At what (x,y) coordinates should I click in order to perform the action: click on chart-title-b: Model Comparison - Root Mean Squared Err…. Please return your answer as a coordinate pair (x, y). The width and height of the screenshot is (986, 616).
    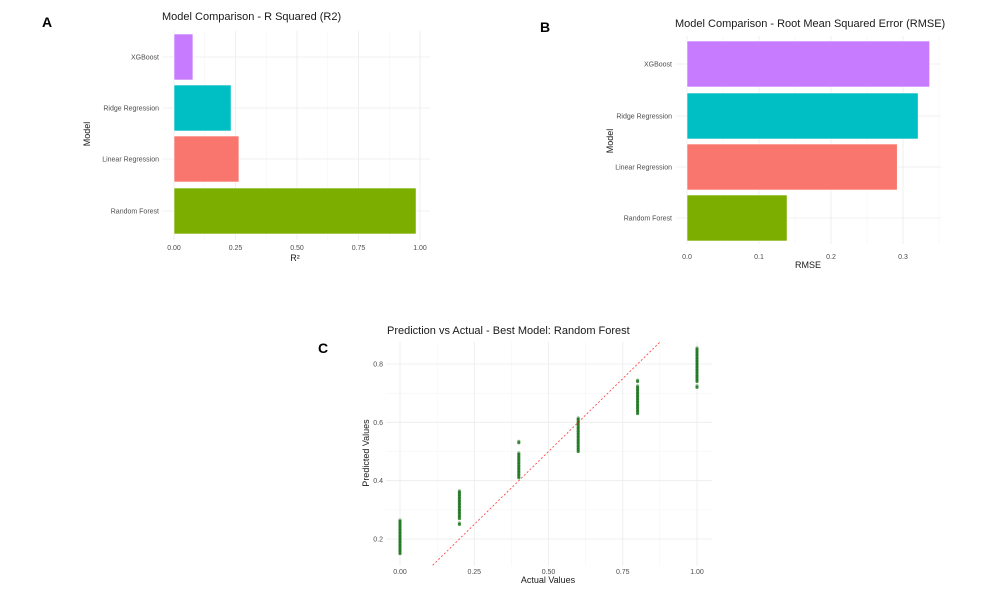
    Looking at the image, I should click on (810, 24).